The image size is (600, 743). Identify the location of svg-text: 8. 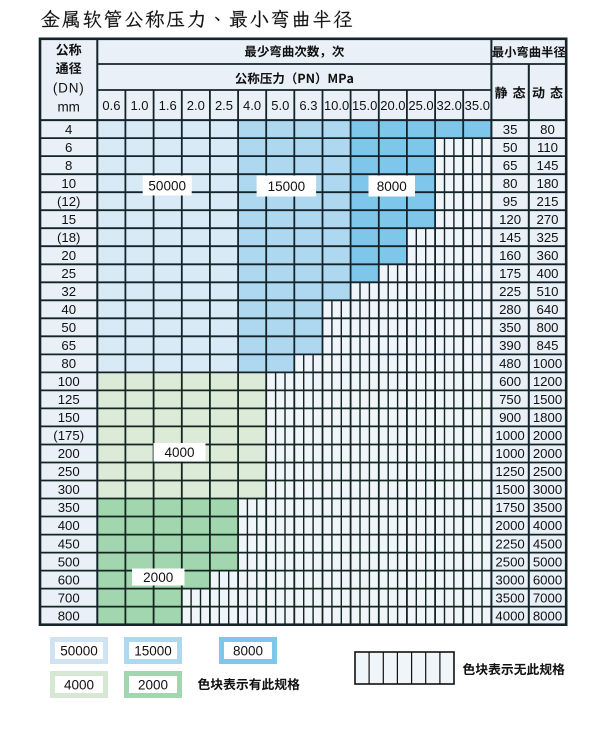
(68, 165).